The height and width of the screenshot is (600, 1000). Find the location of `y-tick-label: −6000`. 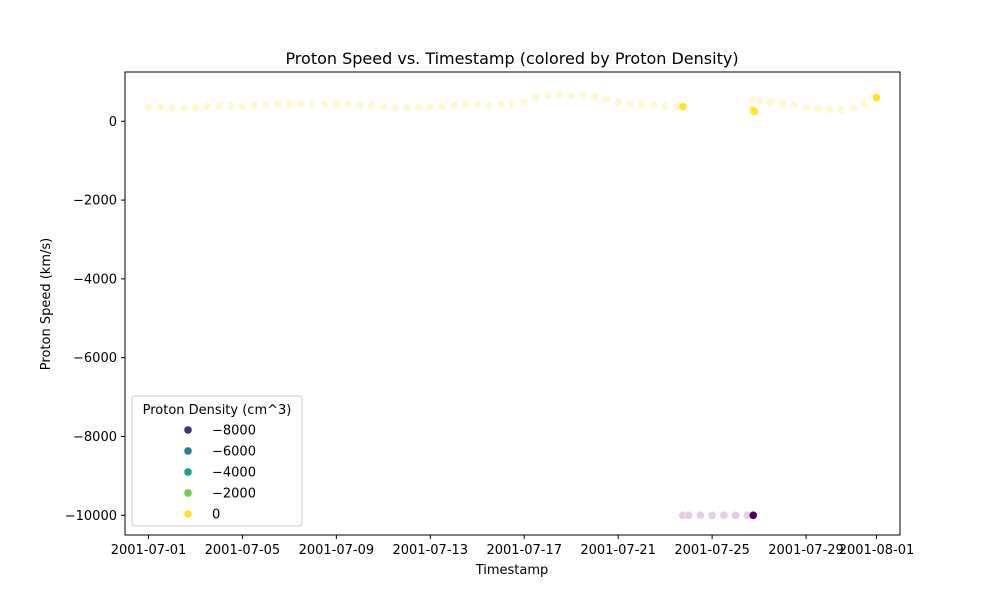

y-tick-label: −6000 is located at coordinates (95, 358).